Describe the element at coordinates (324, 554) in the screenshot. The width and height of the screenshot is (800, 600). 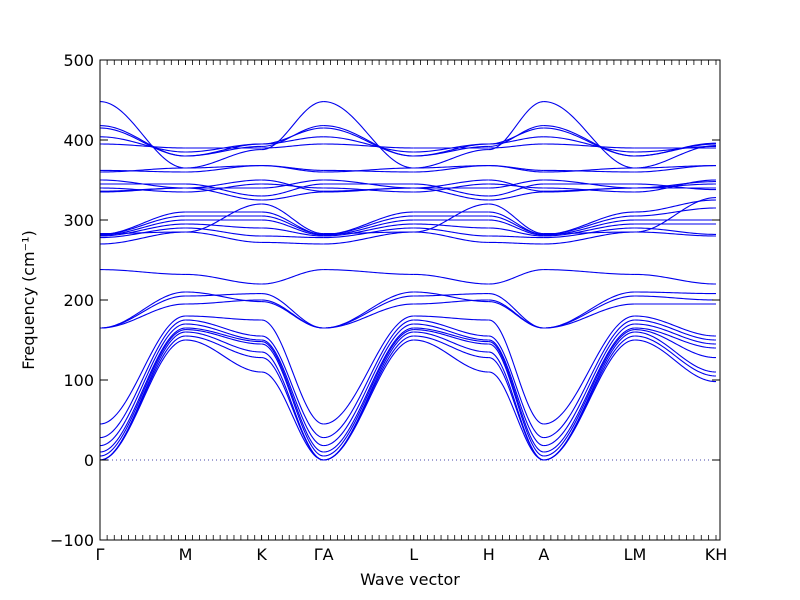
I see `x-tick-label: ΓA` at that location.